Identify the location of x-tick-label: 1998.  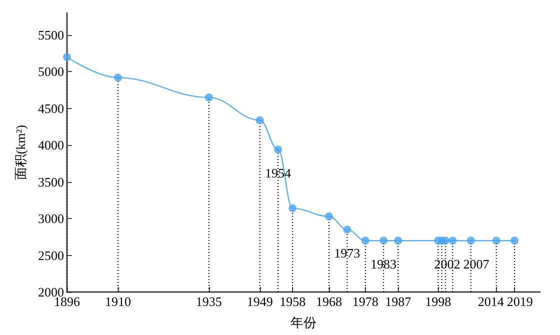
(438, 301).